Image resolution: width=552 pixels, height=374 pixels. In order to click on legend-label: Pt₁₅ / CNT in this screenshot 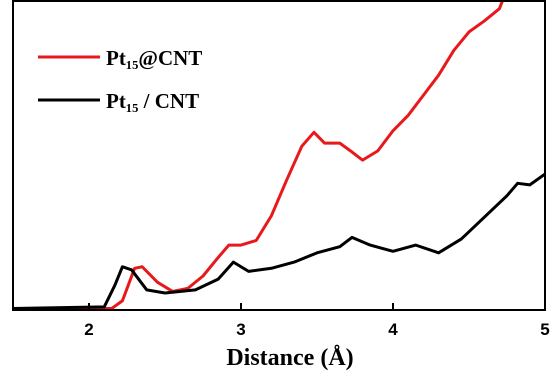, I will do `click(152, 101)`.